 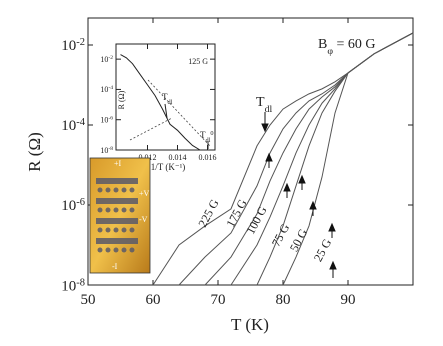 What do you see at coordinates (115, 266) in the screenshot?
I see `photo-label: -I` at bounding box center [115, 266].